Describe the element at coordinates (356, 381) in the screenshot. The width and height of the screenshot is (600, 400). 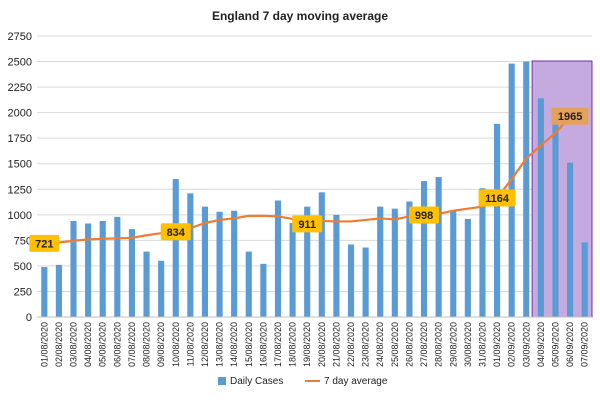
I see `legend-label-7-day-average: 7 day average` at that location.